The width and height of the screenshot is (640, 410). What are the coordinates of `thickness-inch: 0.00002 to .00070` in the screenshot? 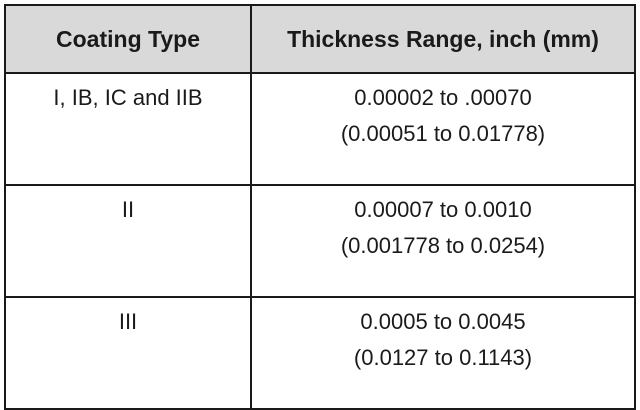 It's located at (443, 97).